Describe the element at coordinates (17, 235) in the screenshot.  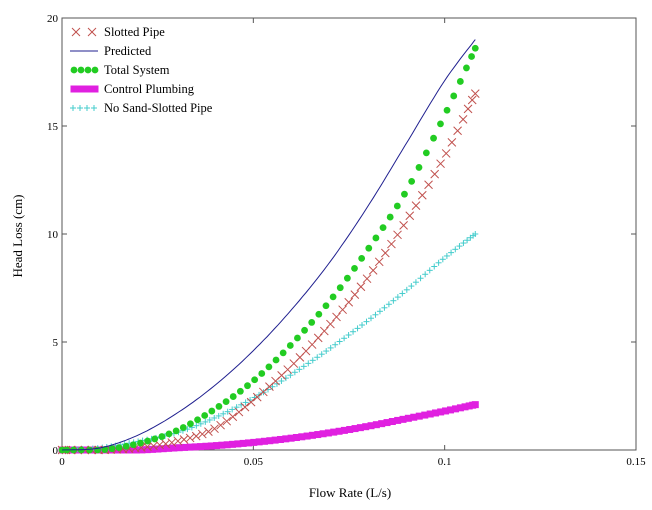
I see `y-axis-title: Head Loss (cm)` at that location.